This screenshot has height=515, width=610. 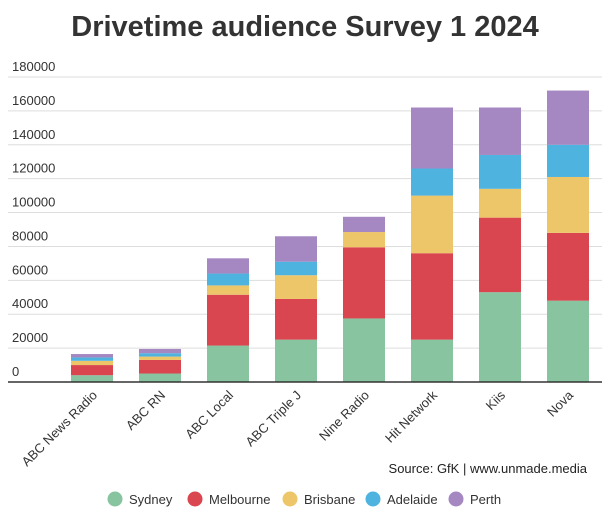 What do you see at coordinates (273, 419) in the screenshot?
I see `x-tick-label: ABC Triple J` at bounding box center [273, 419].